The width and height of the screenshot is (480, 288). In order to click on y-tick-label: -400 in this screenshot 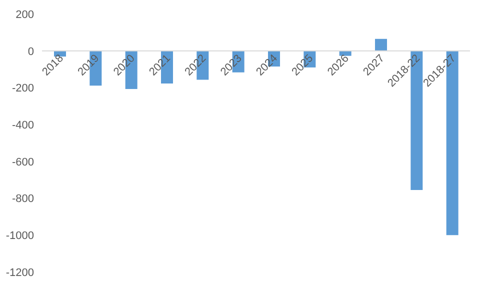, I will do `click(23, 125)`.